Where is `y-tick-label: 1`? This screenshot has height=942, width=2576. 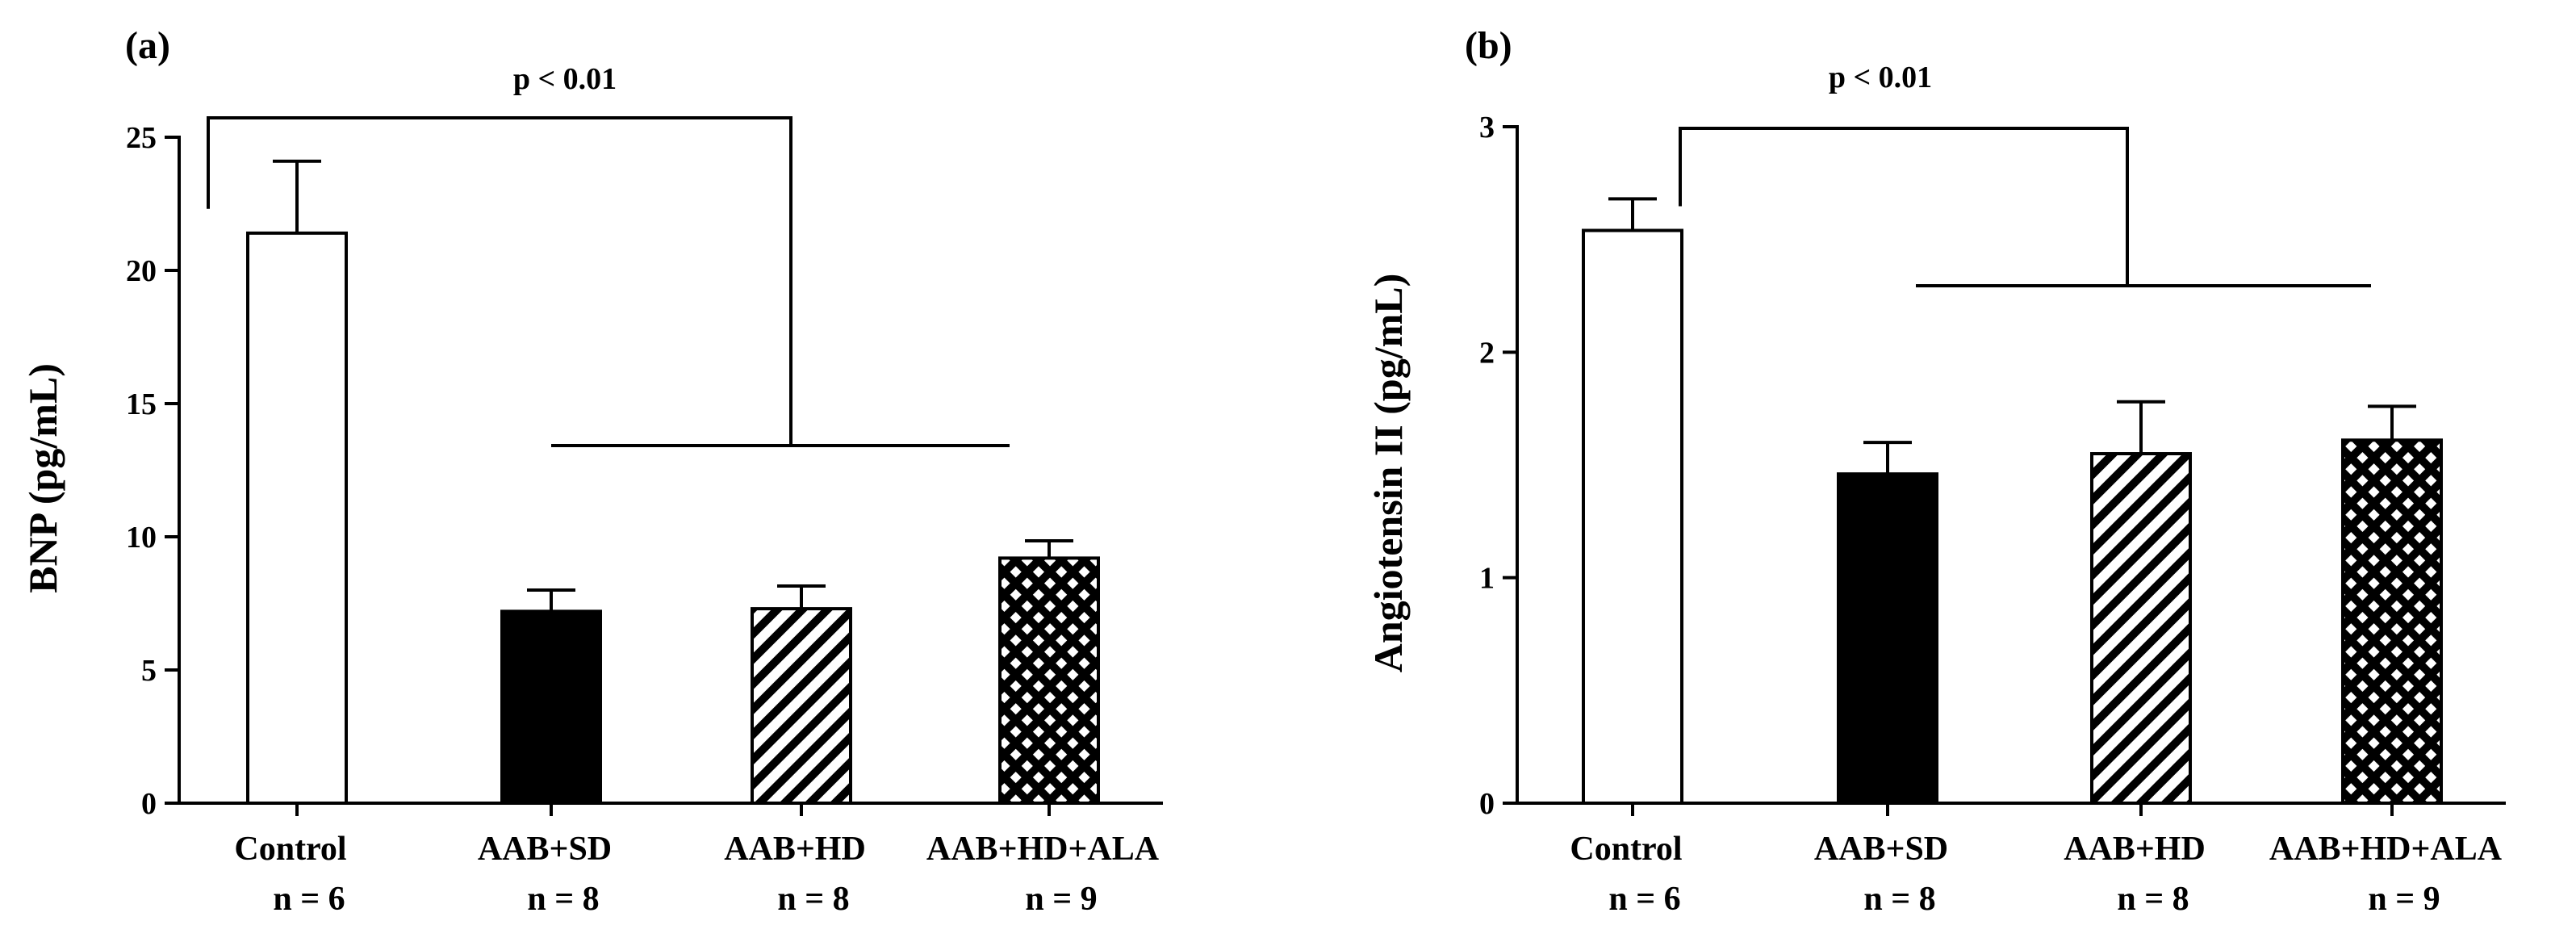
y-tick-label: 1 is located at coordinates (1487, 579).